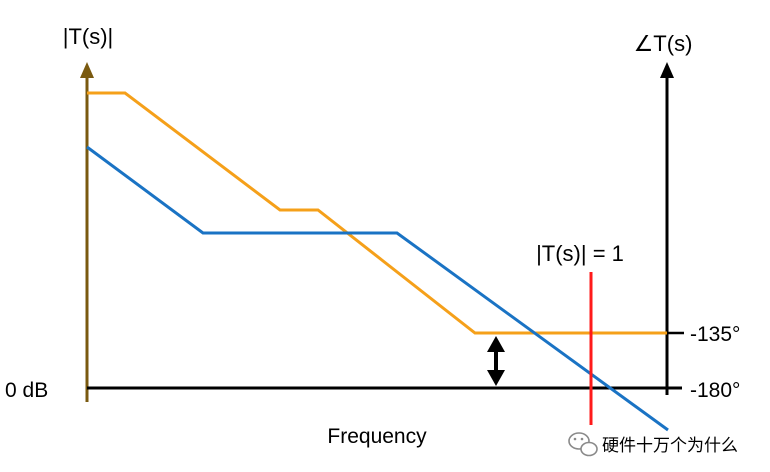 Image resolution: width=770 pixels, height=472 pixels. I want to click on watermark: 硬件十万个为什么, so click(653, 444).